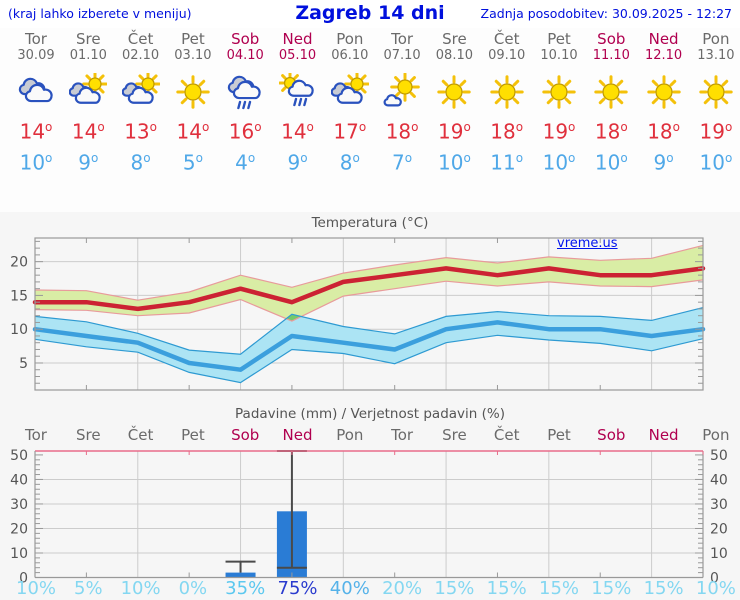 This screenshot has width=740, height=600. I want to click on day-column-07-10: Tor 07.10 18o 7o, so click(402, 102).